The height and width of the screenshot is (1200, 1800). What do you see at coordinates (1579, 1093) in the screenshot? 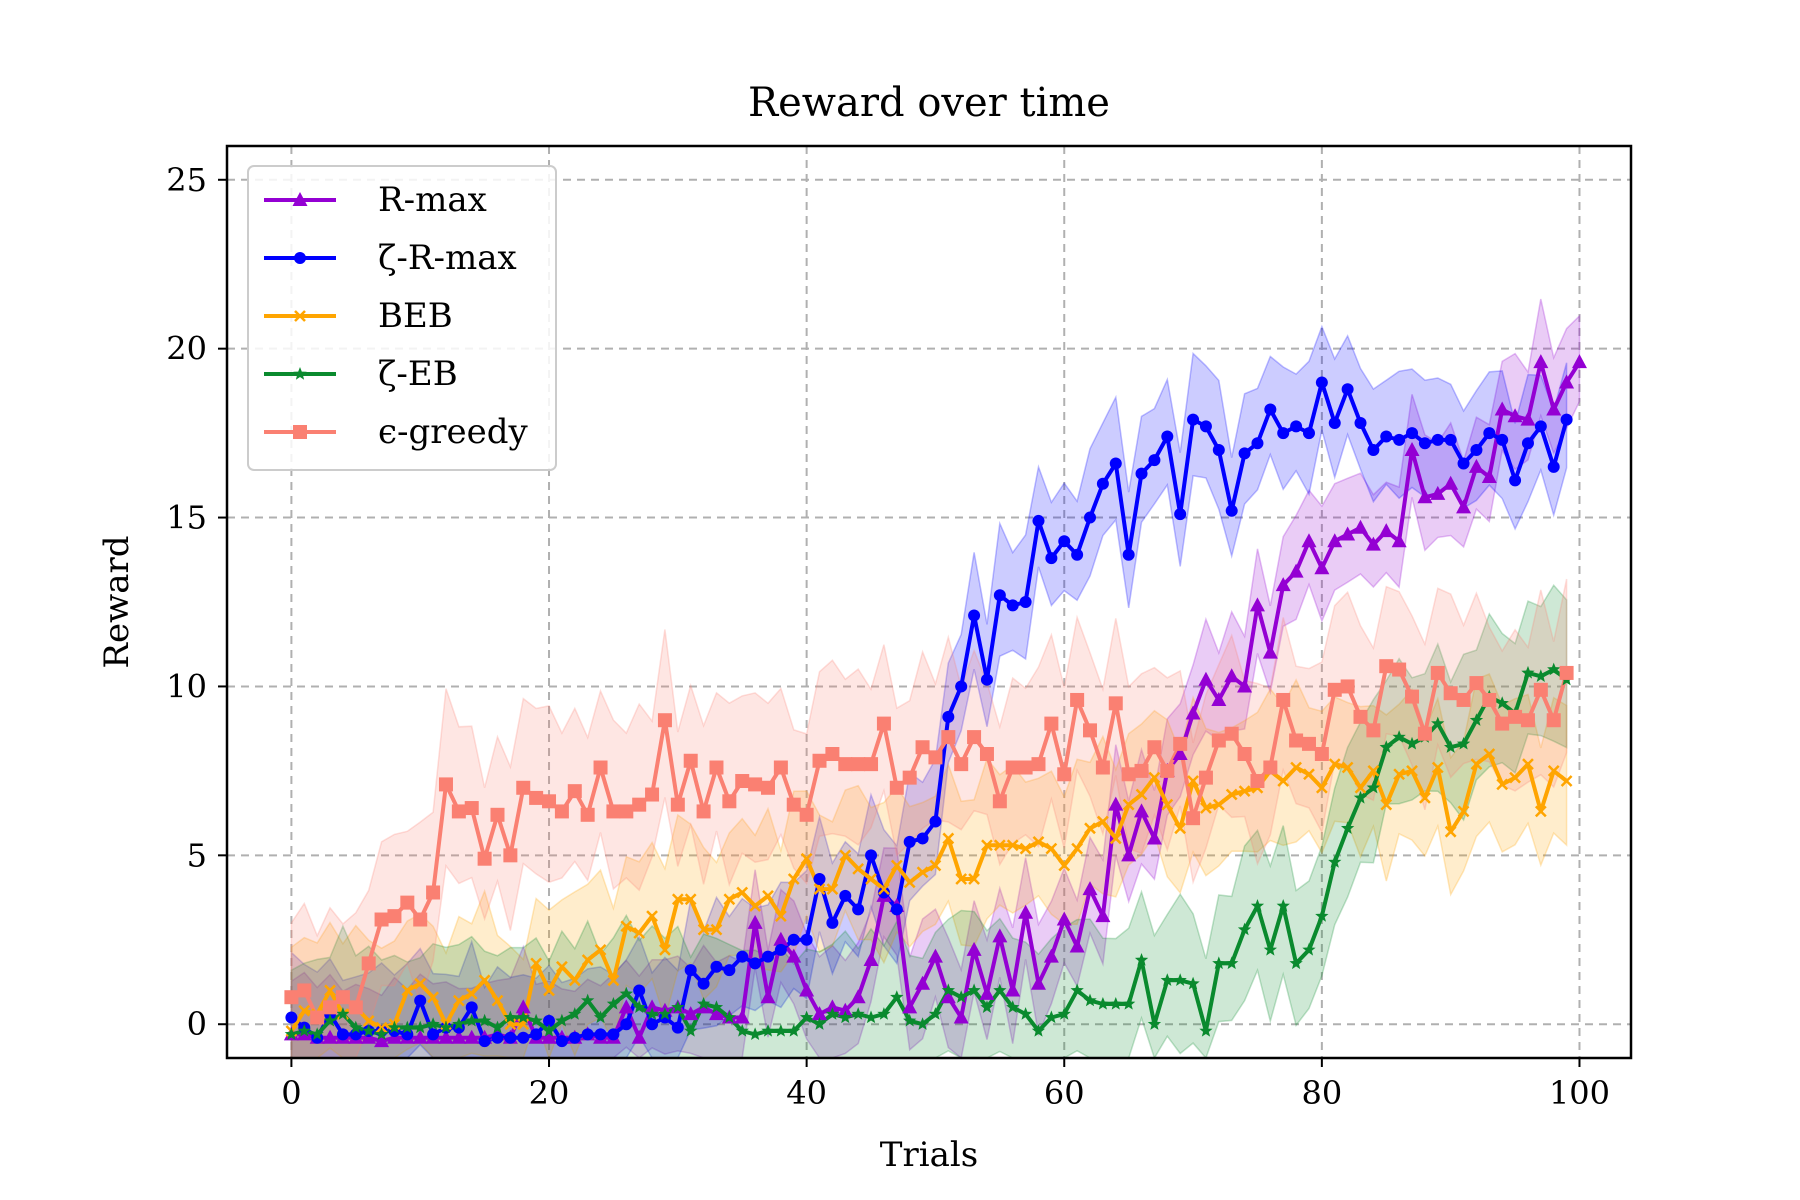
I see `x-tick-label: 100` at bounding box center [1579, 1093].